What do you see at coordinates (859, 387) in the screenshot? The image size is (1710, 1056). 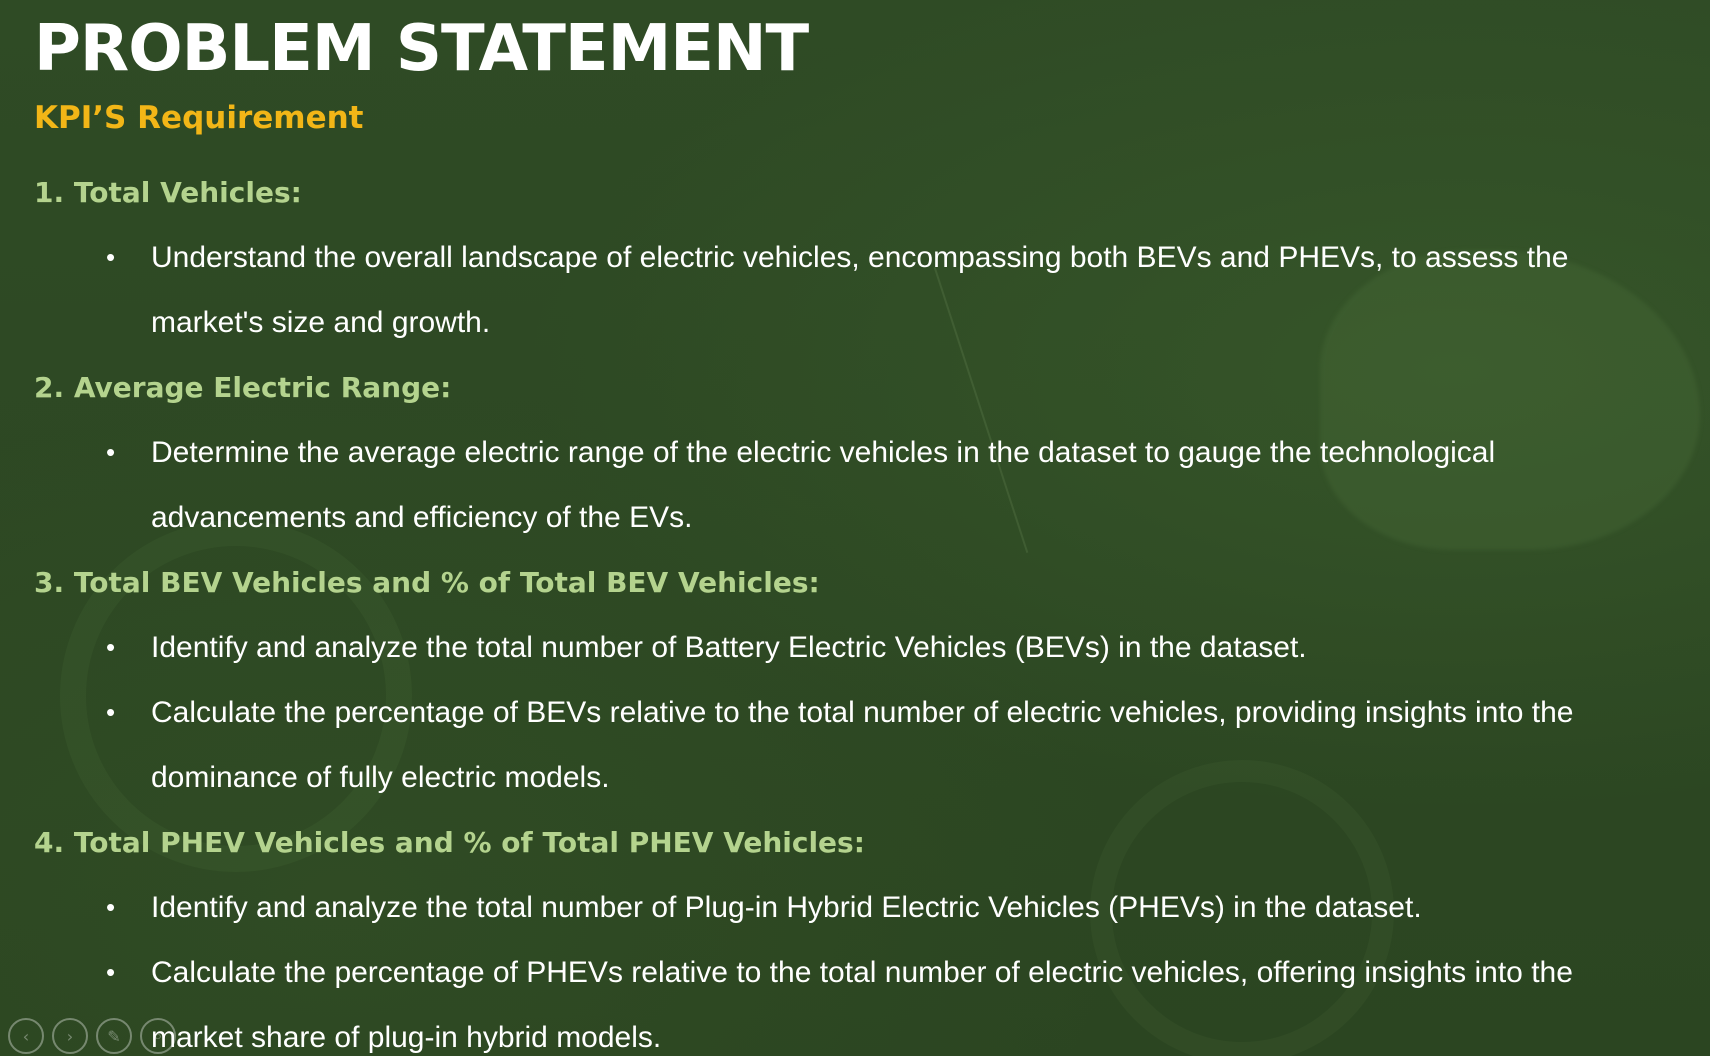 I see `kpi-heading: 2. Average Electric Range:` at bounding box center [859, 387].